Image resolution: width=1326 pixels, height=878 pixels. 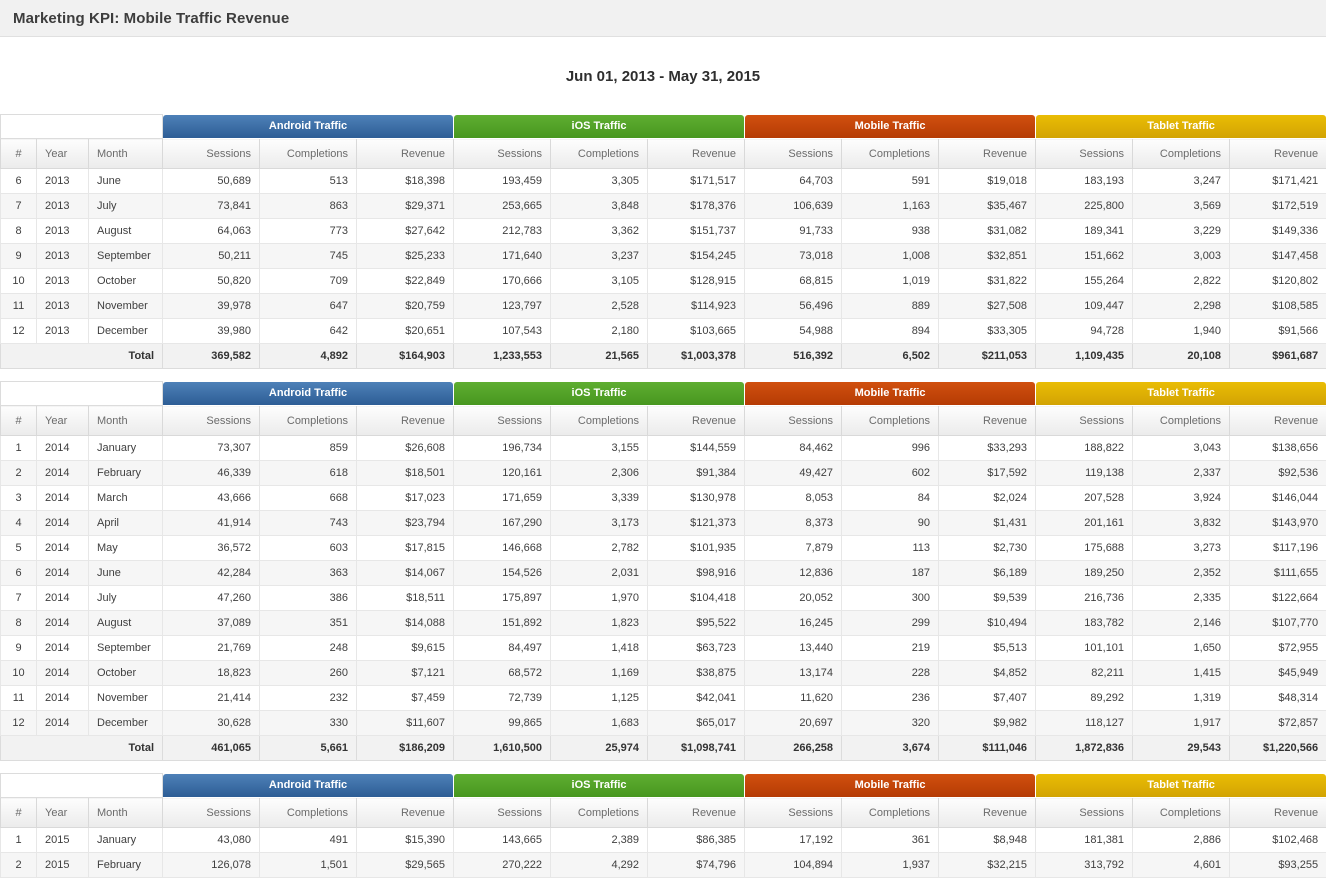 I want to click on month-cell: November, so click(x=126, y=306).